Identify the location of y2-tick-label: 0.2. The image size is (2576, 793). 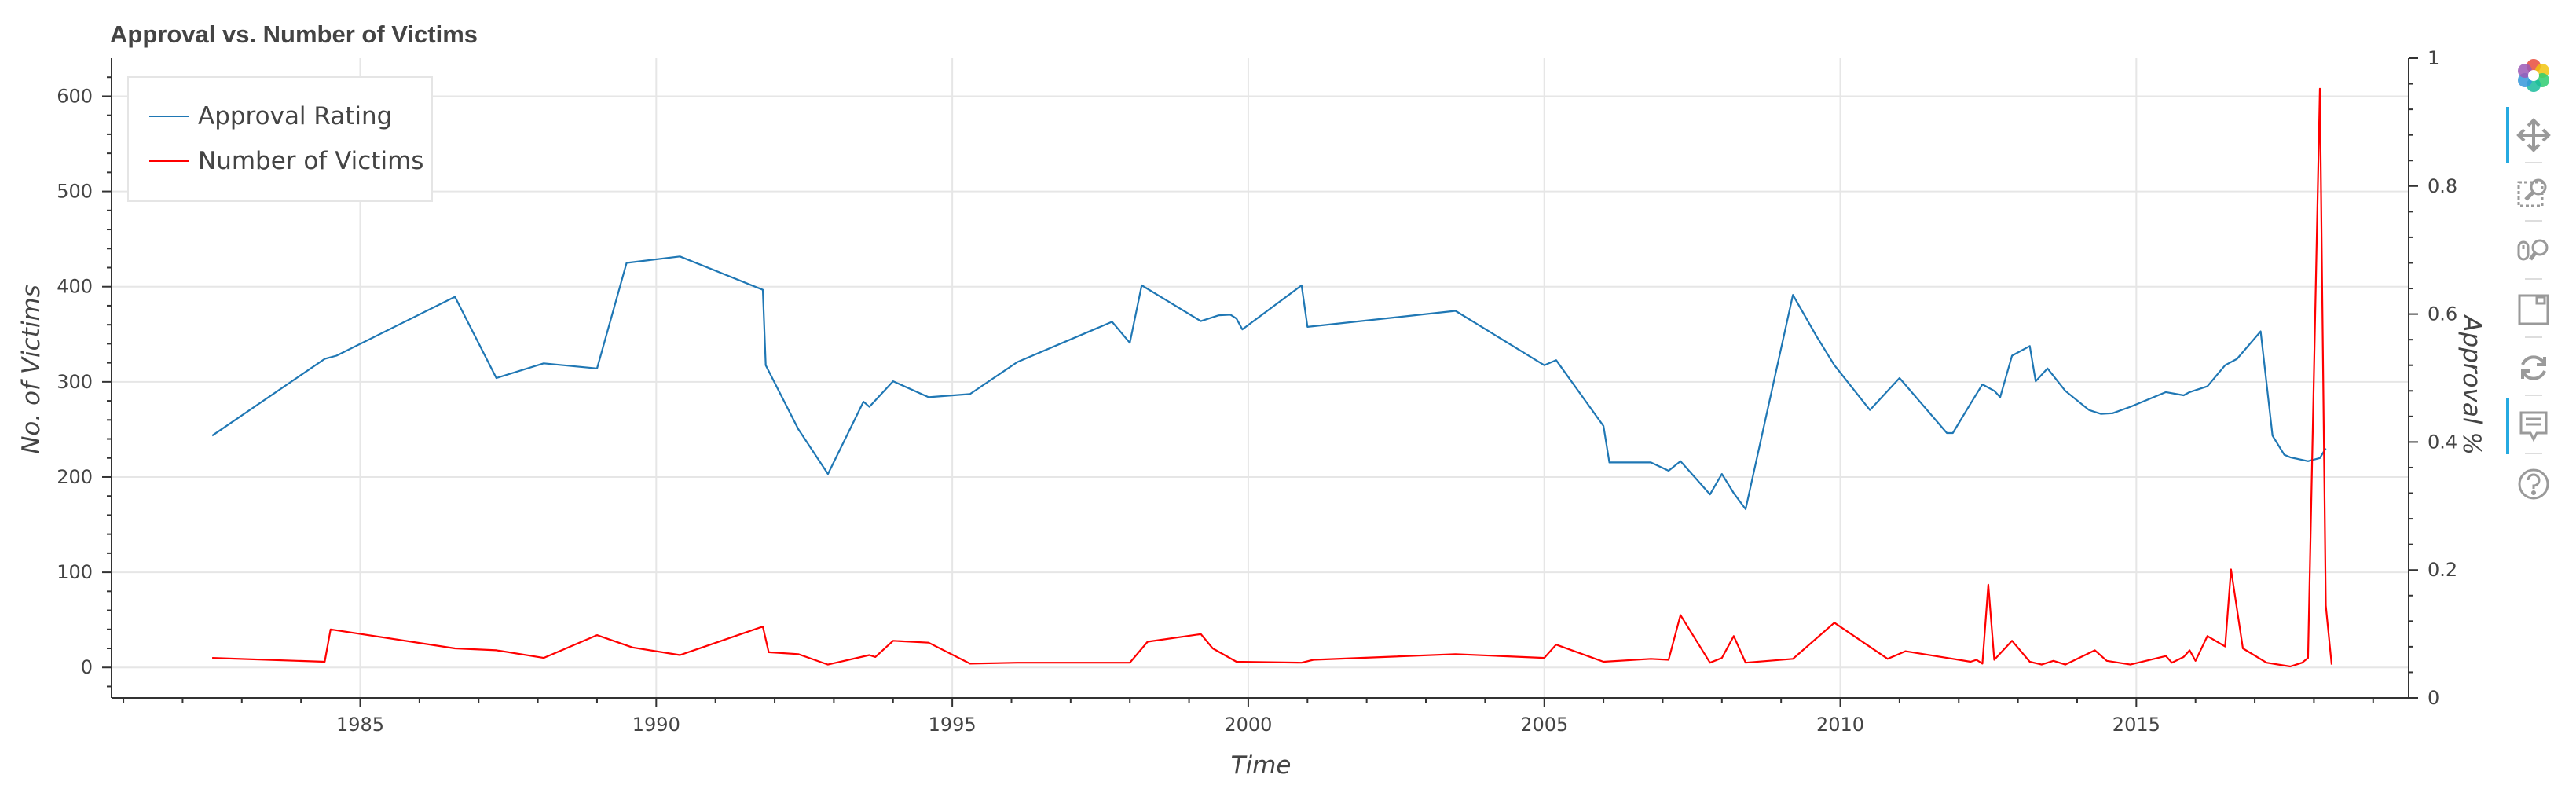
(2442, 570).